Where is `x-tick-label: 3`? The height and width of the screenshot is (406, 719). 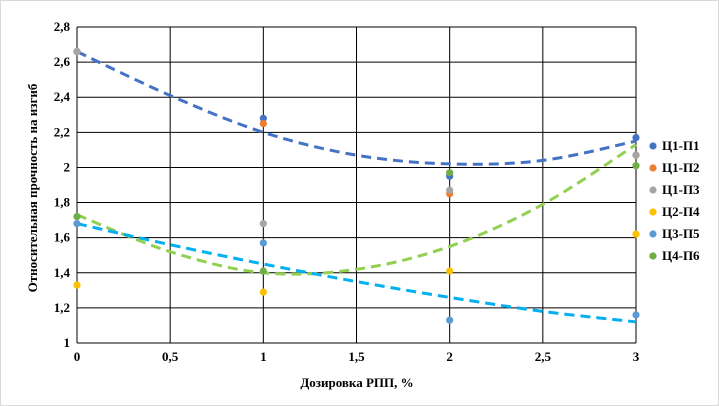
x-tick-label: 3 is located at coordinates (636, 356).